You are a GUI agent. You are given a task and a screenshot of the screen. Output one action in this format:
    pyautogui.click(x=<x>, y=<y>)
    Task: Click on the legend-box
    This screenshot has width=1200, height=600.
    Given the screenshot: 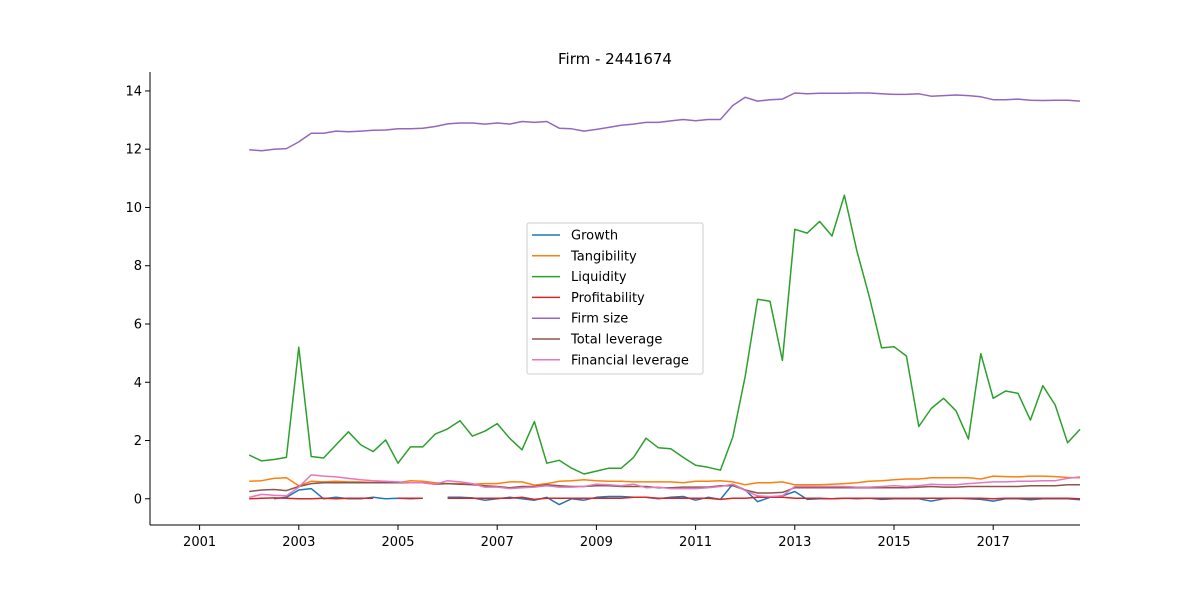 What is the action you would take?
    pyautogui.click(x=615, y=298)
    